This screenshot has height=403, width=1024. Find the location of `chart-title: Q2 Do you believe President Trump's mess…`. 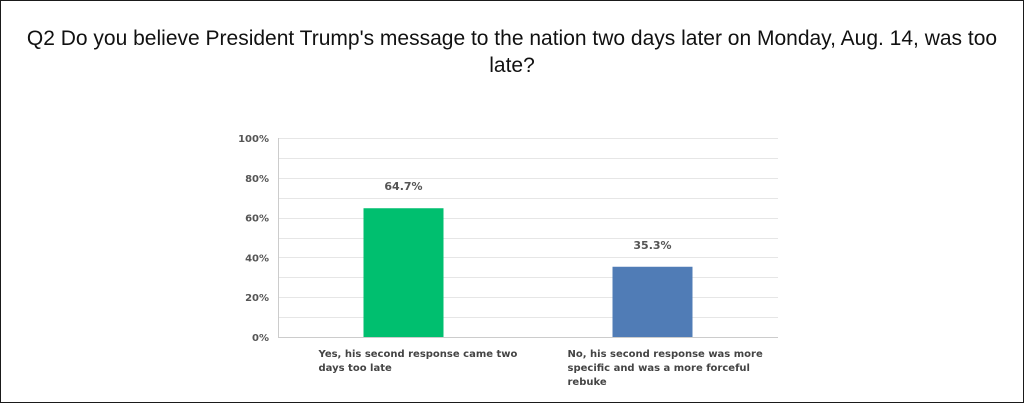

chart-title: Q2 Do you believe President Trump's mess… is located at coordinates (512, 52).